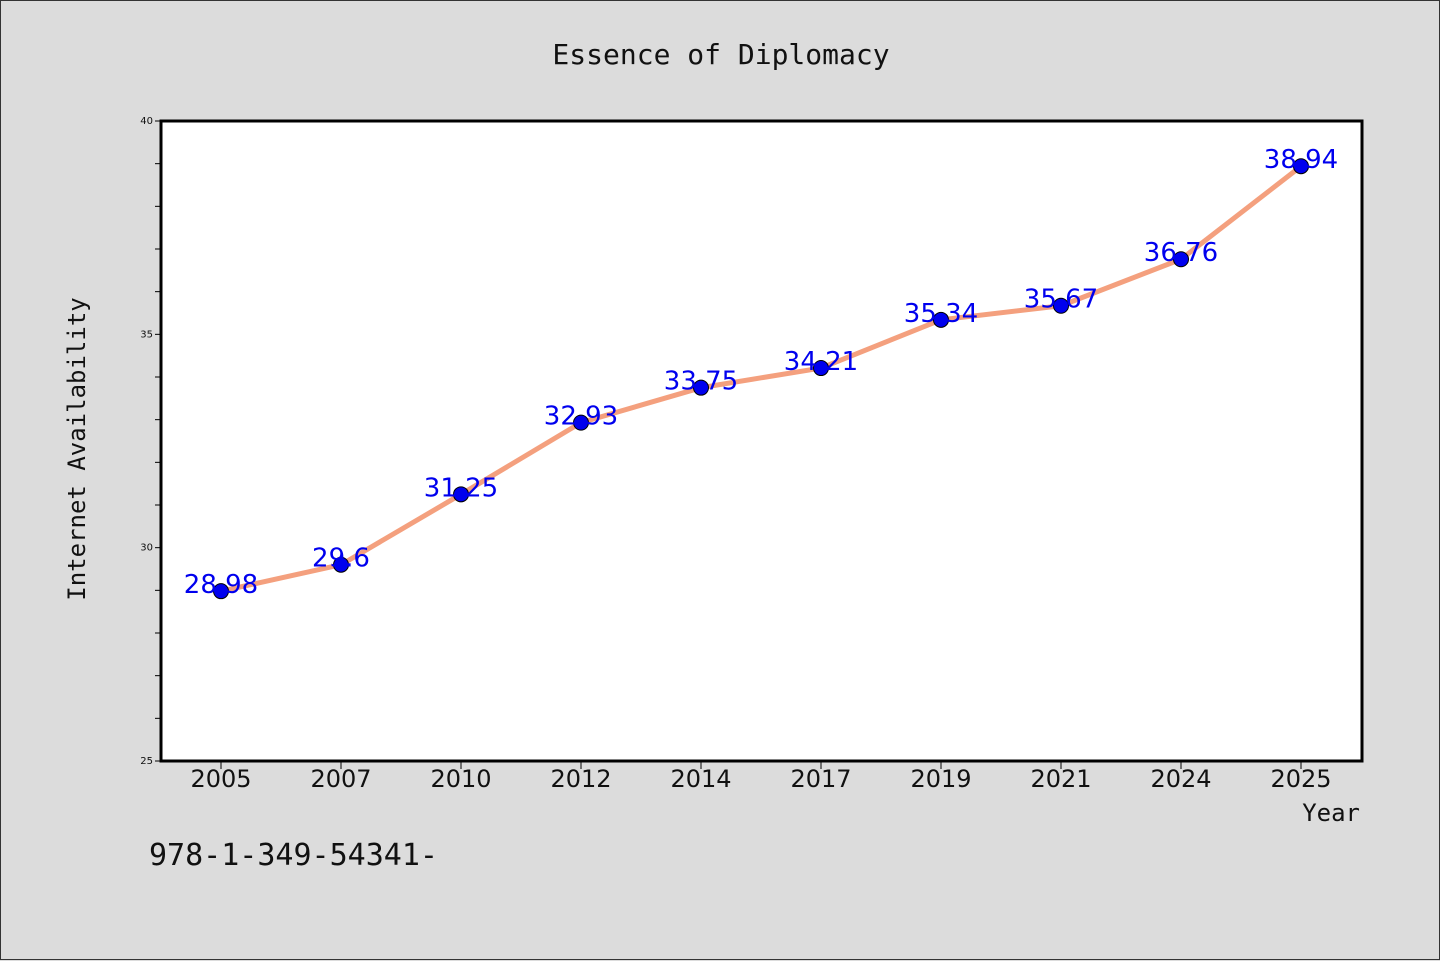 This screenshot has width=1440, height=961. What do you see at coordinates (340, 779) in the screenshot?
I see `x-tick-label: 2007` at bounding box center [340, 779].